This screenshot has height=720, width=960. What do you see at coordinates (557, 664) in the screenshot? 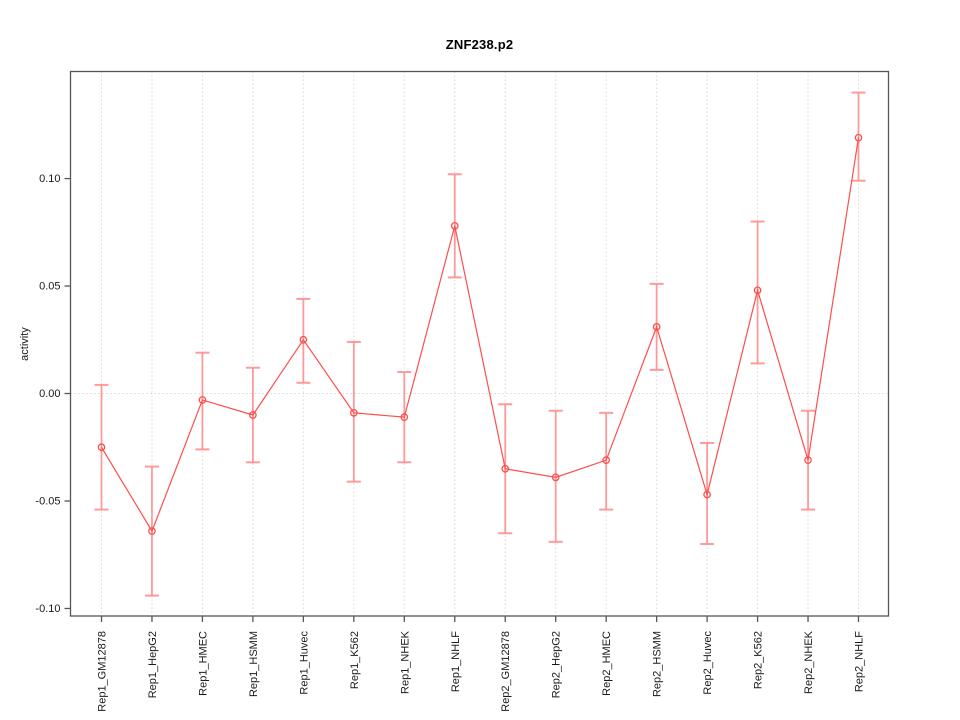
I see `x-category-label: Rep2_HepG2` at bounding box center [557, 664].